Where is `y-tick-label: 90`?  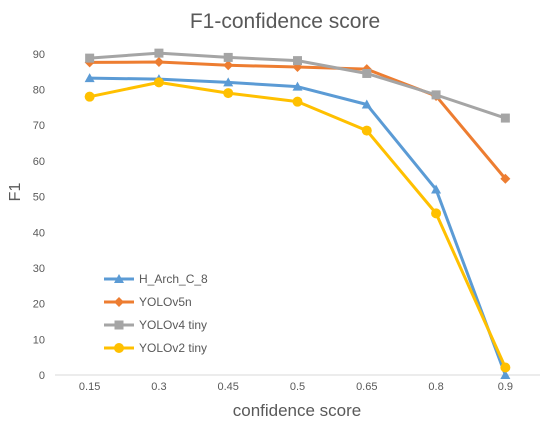
y-tick-label: 90 is located at coordinates (39, 55).